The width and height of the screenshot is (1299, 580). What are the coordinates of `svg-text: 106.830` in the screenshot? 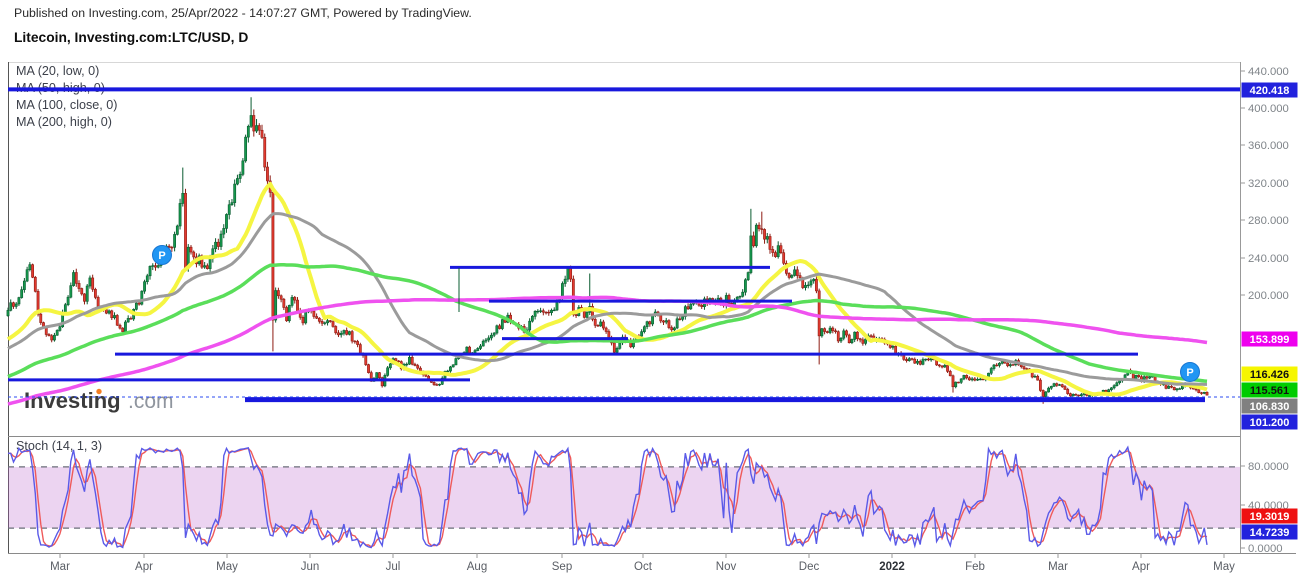 It's located at (1270, 407).